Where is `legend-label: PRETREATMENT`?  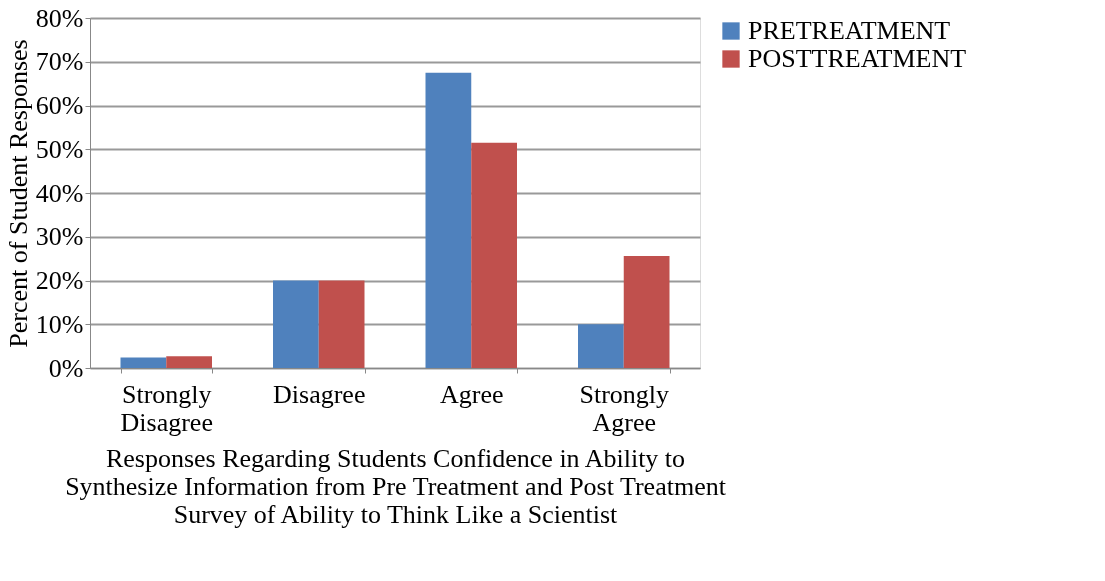
legend-label: PRETREATMENT is located at coordinates (849, 30).